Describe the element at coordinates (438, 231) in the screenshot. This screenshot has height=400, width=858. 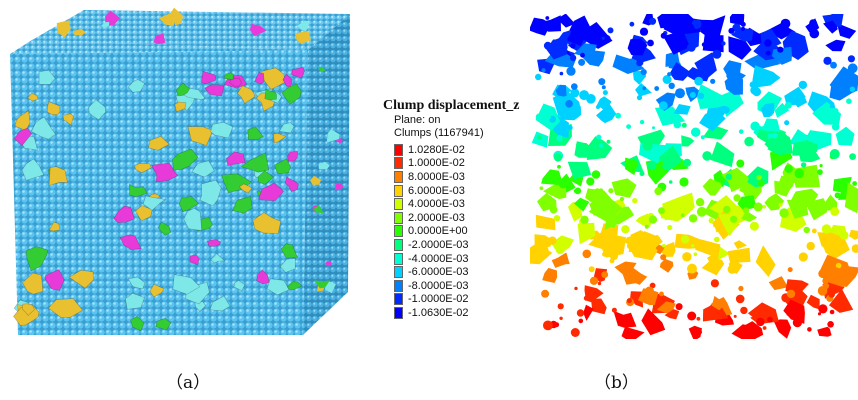
I see `legend-label: 0.0000E+00` at that location.